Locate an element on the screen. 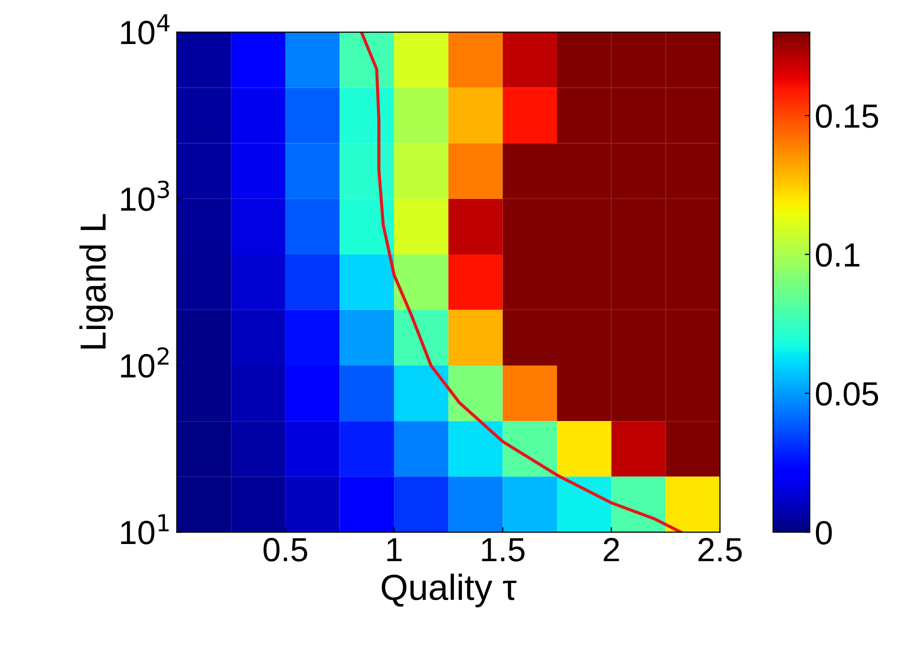 The width and height of the screenshot is (916, 657). x-axis-title: Quality τ is located at coordinates (449, 591).